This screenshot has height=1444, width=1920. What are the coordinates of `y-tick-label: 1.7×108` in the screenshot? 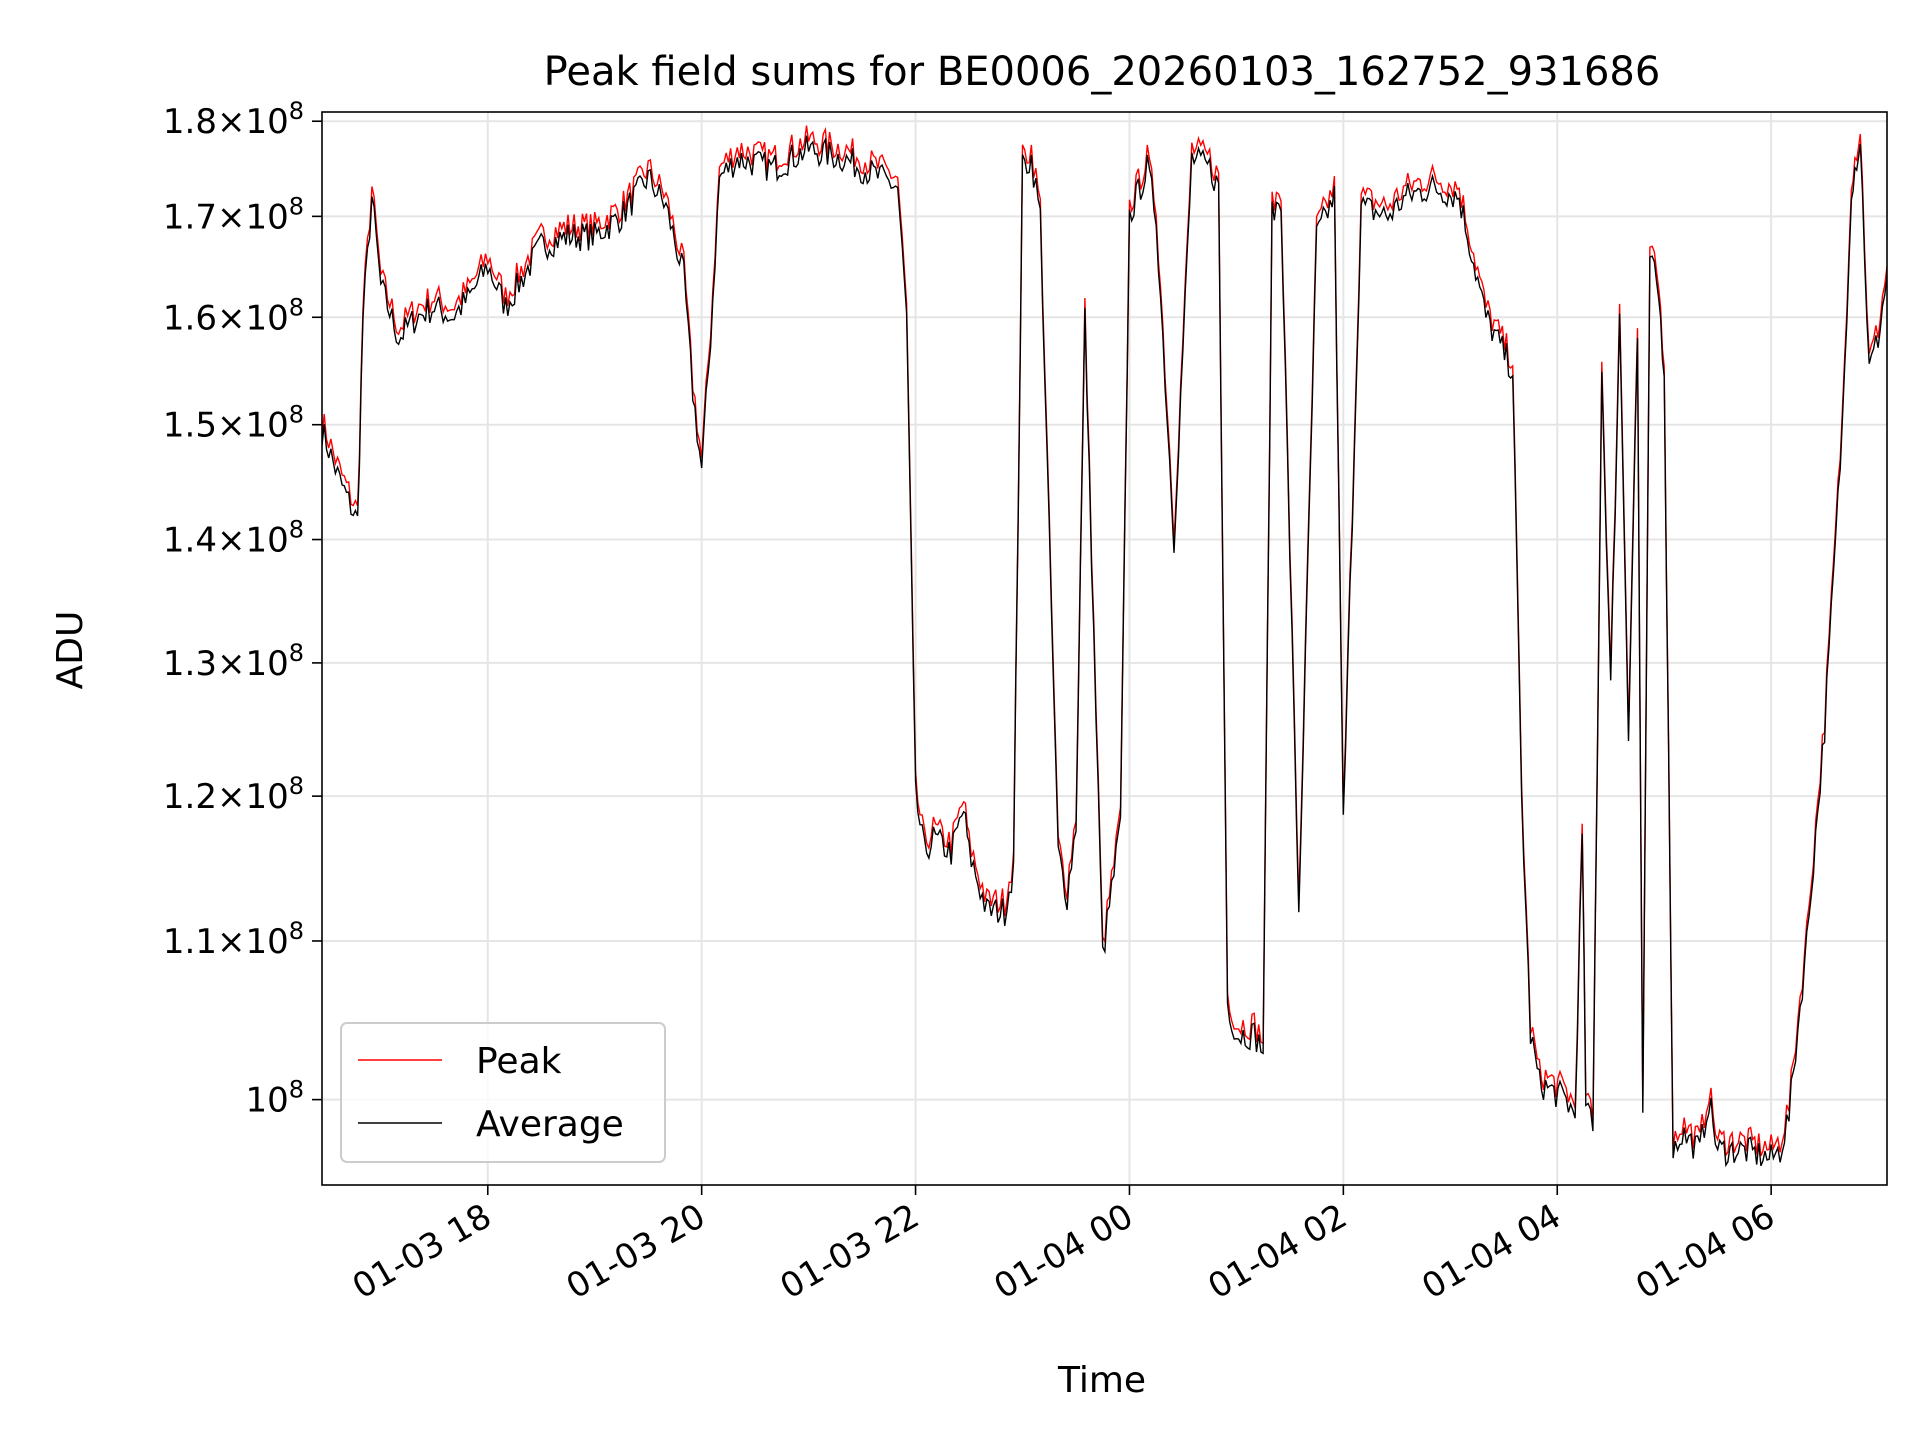 It's located at (233, 214).